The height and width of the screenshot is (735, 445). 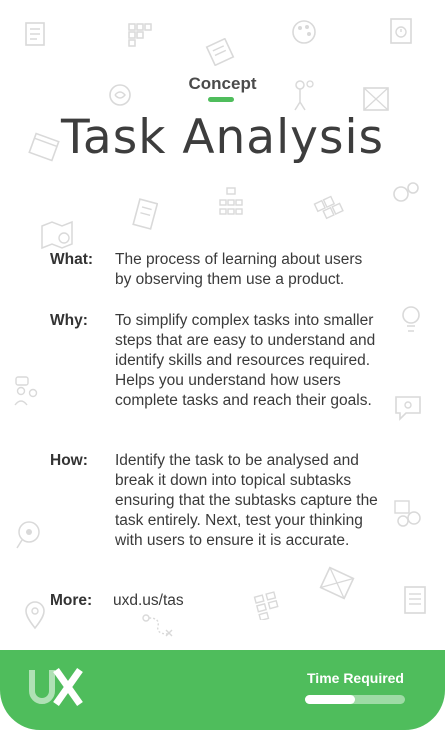 I want to click on lightbulb-person-icon, so click(x=411, y=319).